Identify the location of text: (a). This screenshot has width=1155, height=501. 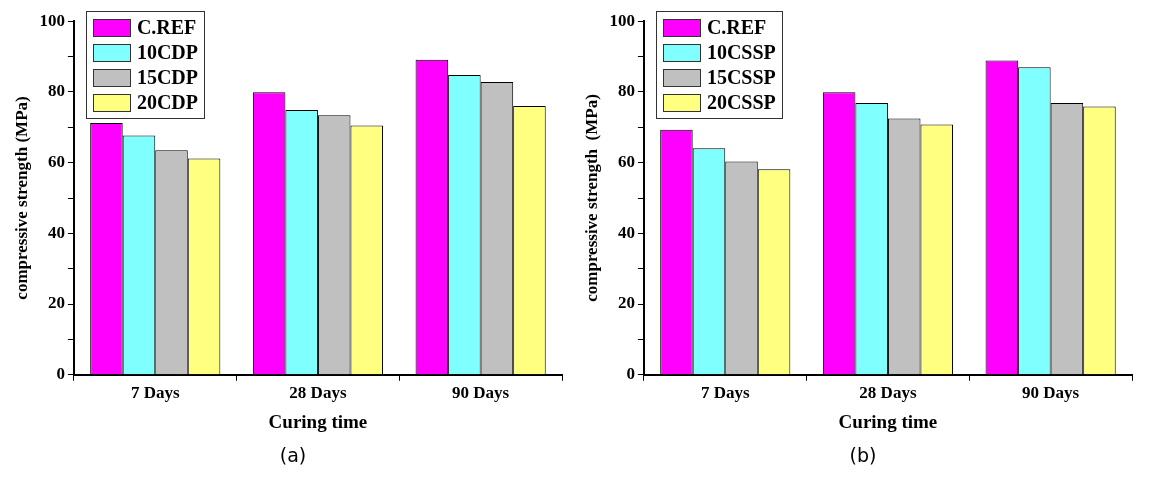
(293, 455).